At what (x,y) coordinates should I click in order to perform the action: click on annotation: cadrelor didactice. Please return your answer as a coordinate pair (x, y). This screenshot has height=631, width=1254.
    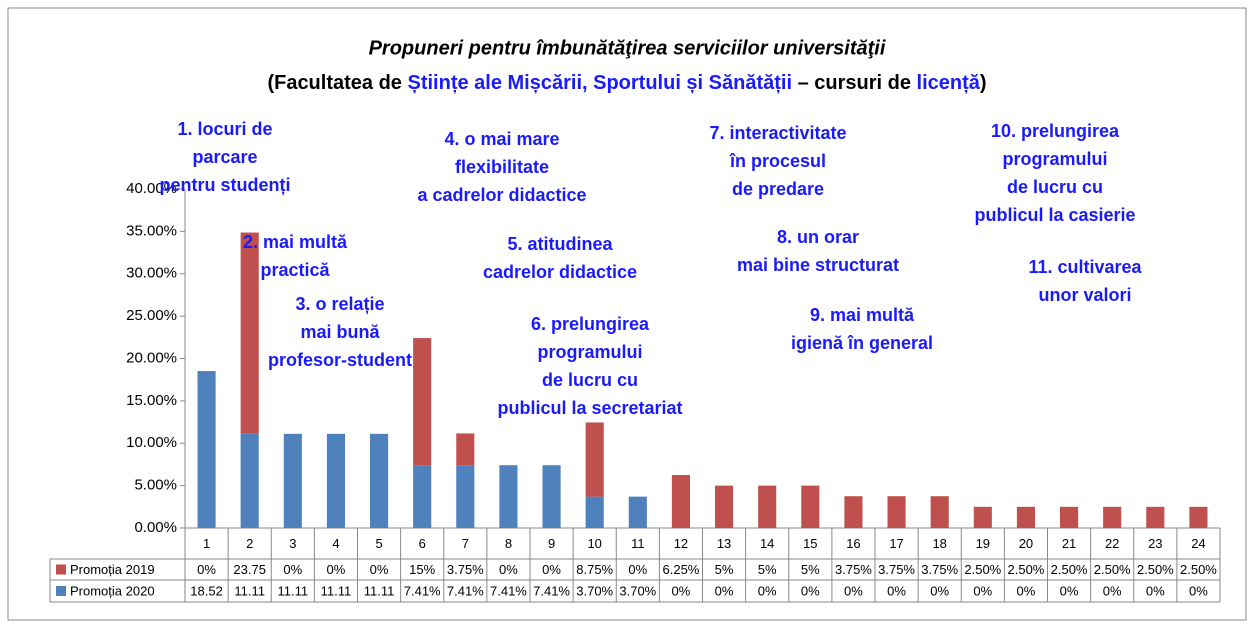
    Looking at the image, I should click on (560, 272).